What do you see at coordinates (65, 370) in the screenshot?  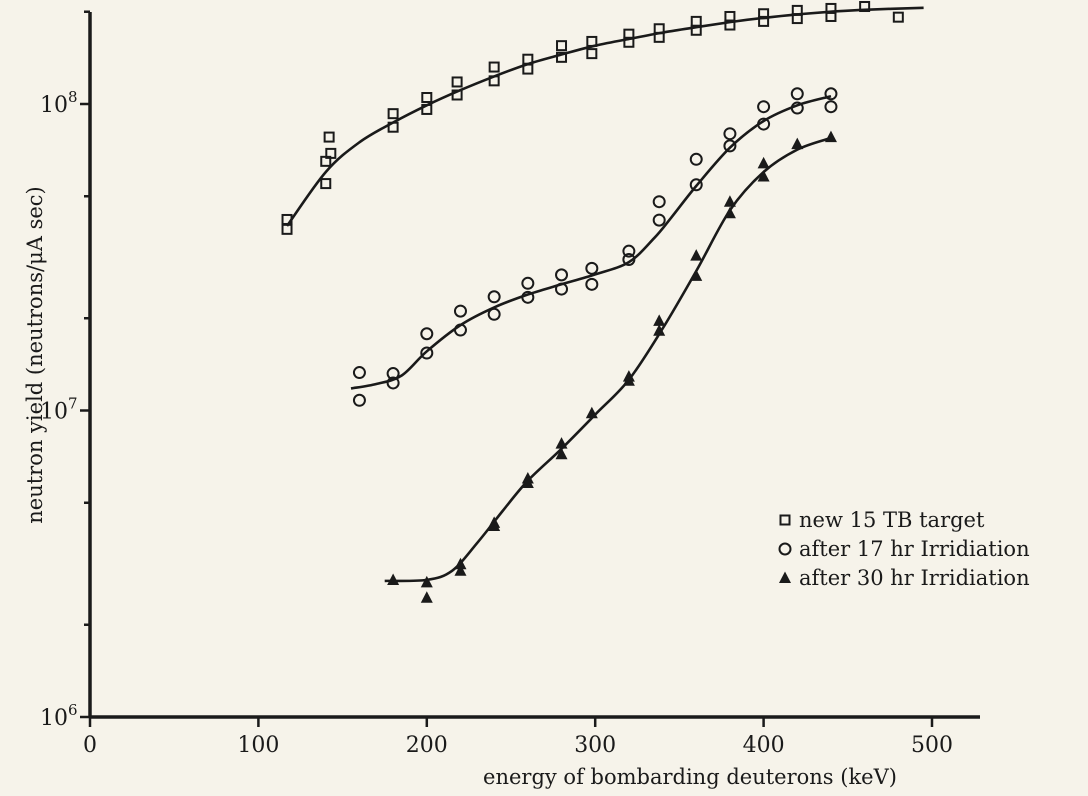 I see `y-ticks: 10⁶ 10⁷ 10⁸` at bounding box center [65, 370].